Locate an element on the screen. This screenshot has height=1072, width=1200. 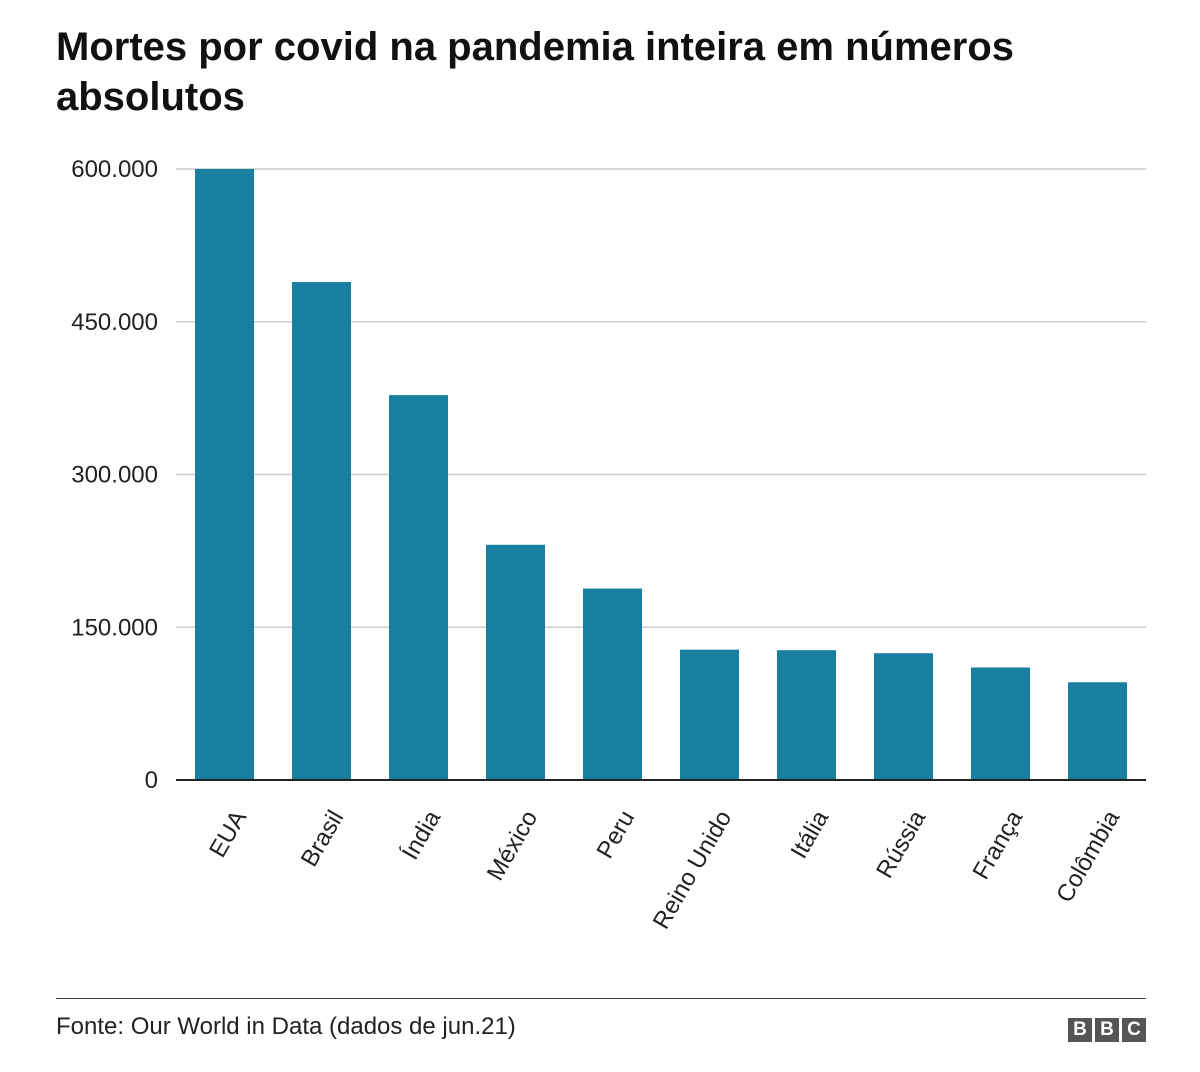
bar-índia is located at coordinates (418, 587).